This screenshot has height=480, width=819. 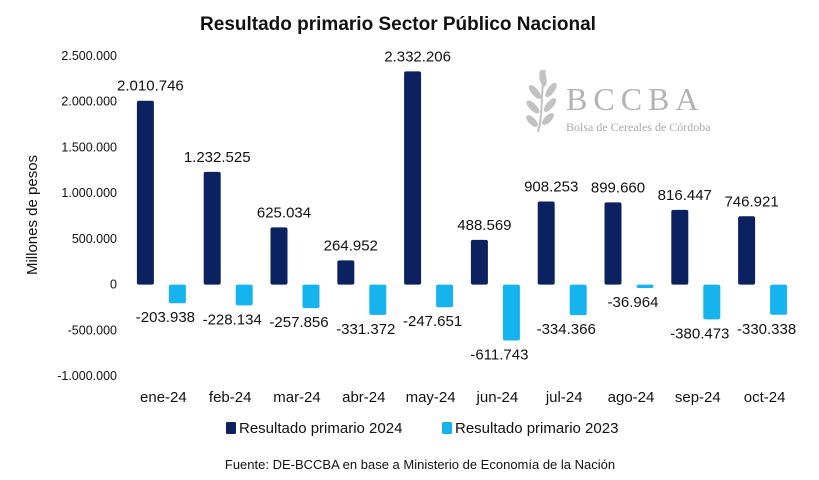 What do you see at coordinates (320, 428) in the screenshot?
I see `legend-label-2024: Resultado primario 2024` at bounding box center [320, 428].